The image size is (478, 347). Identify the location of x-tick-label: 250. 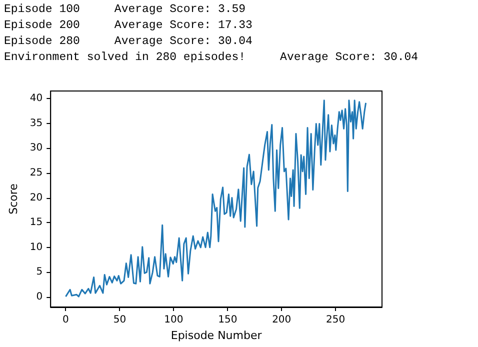
(336, 320).